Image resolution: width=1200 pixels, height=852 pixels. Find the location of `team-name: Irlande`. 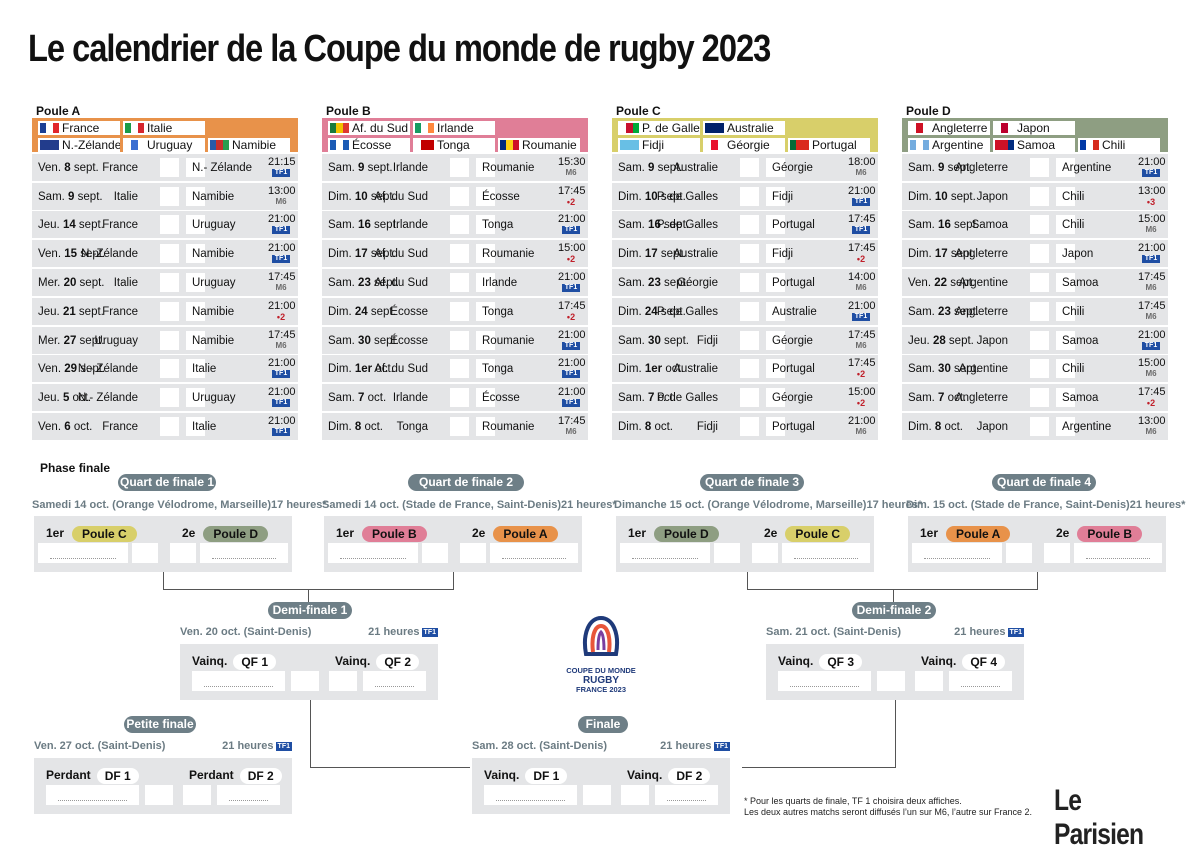

team-name: Irlande is located at coordinates (455, 128).